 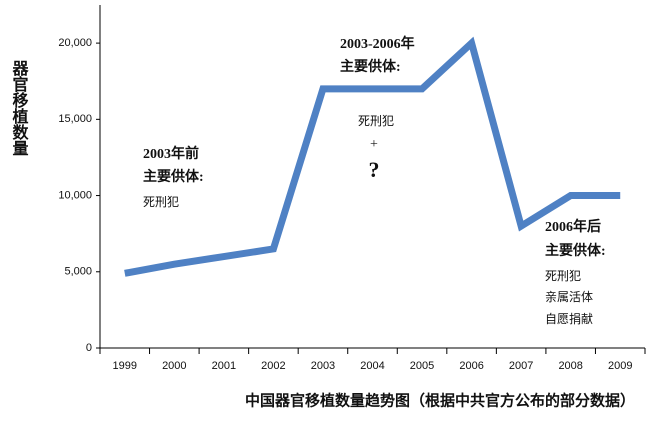 I want to click on x-tick-label: 2004, so click(x=372, y=366).